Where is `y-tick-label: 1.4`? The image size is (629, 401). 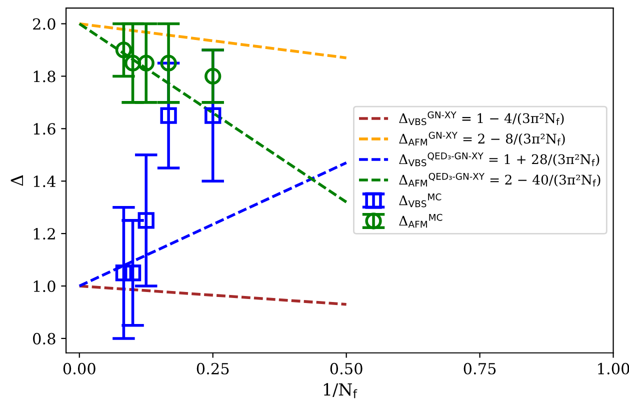 y-tick-label: 1.4 is located at coordinates (45, 182).